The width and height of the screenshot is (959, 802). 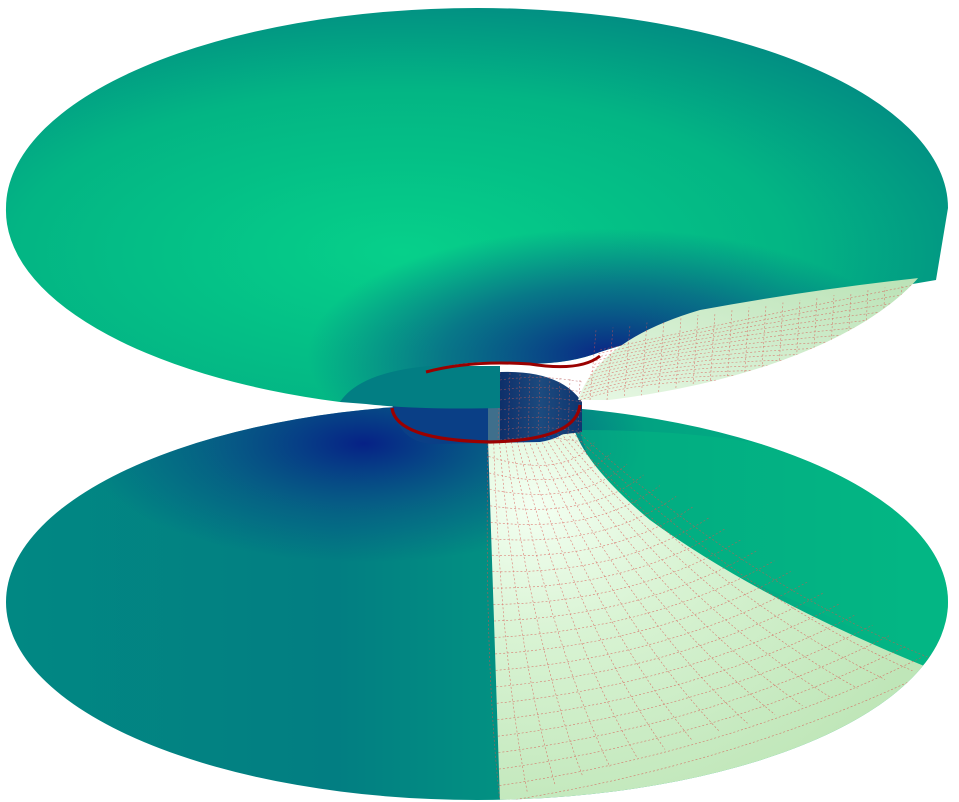 I want to click on throat-ring, so click(x=495, y=399).